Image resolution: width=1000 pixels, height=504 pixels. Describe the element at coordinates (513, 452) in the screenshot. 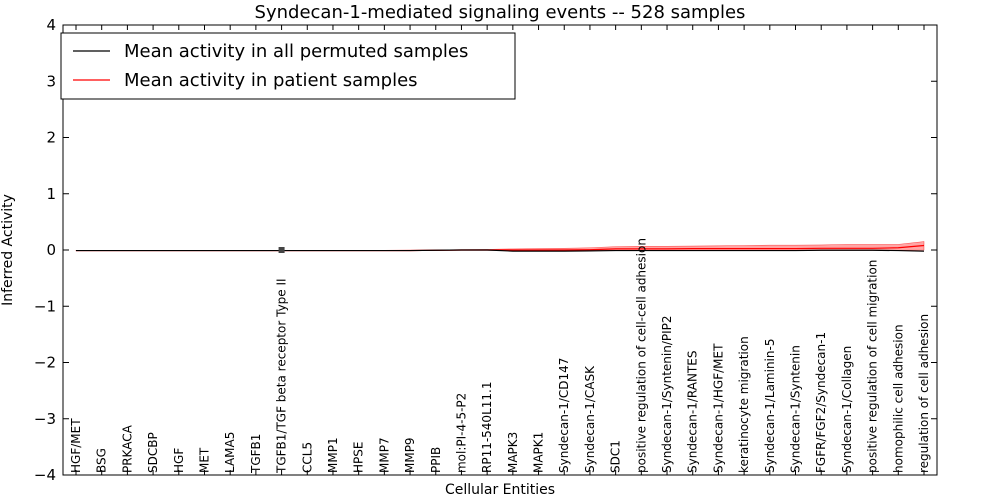

I see `x-tick-label: MAPK3` at that location.